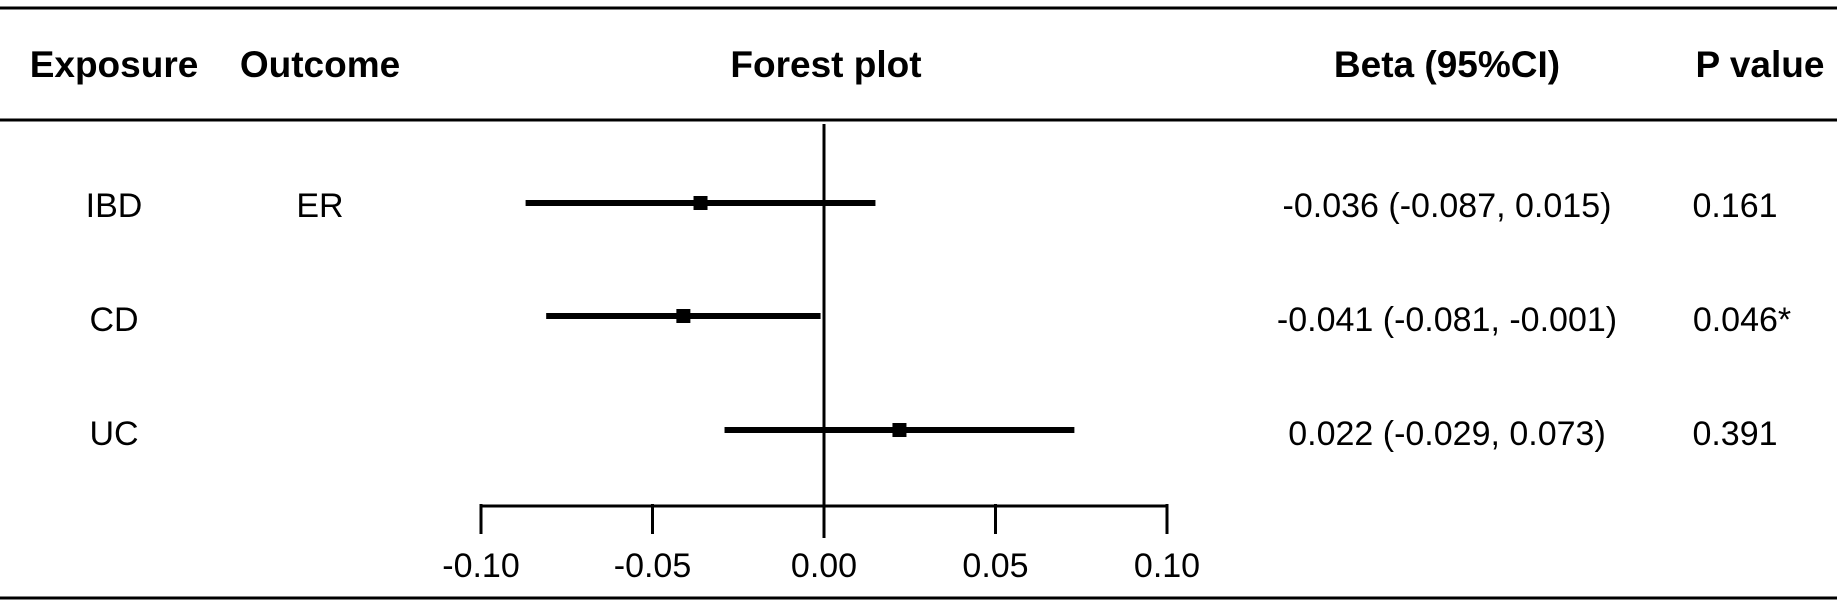  What do you see at coordinates (683, 316) in the screenshot?
I see `estimate-marker-cd` at bounding box center [683, 316].